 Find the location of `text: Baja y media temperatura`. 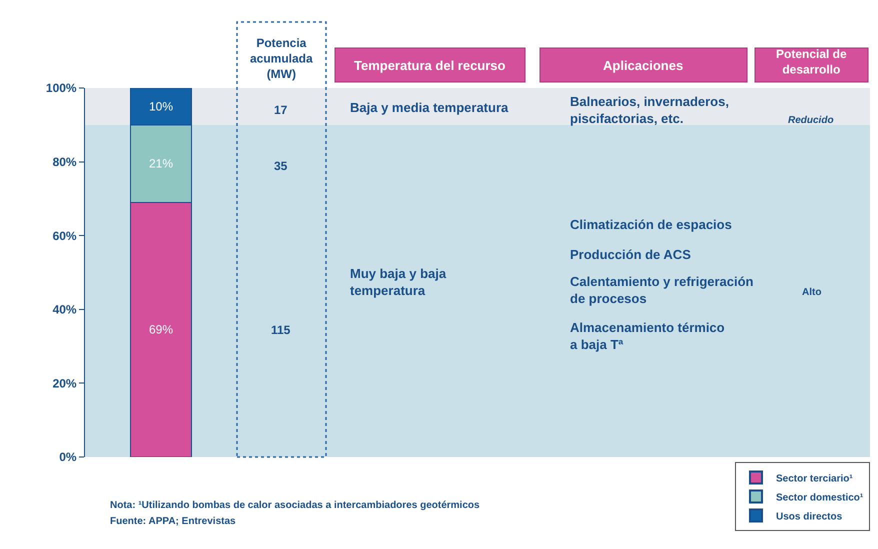

text: Baja y media temperatura is located at coordinates (430, 107).